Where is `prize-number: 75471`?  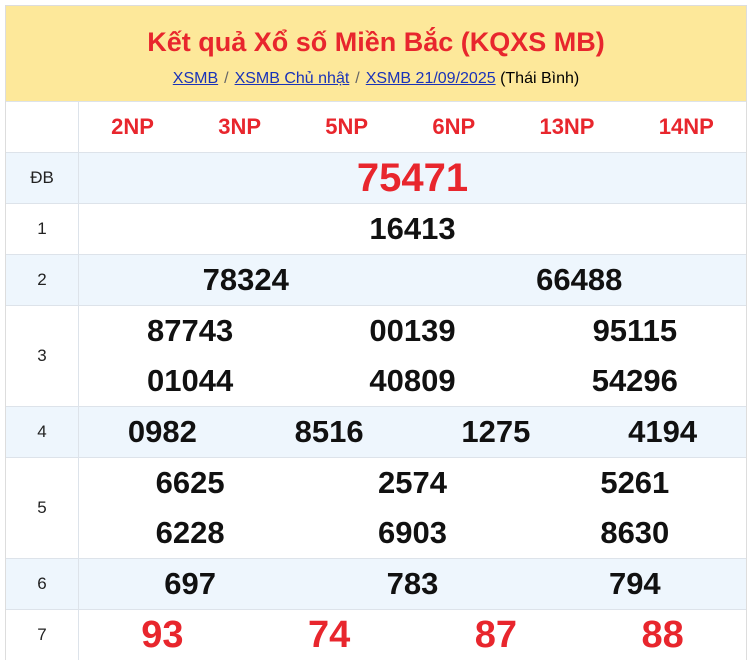
prize-number: 75471 is located at coordinates (412, 177).